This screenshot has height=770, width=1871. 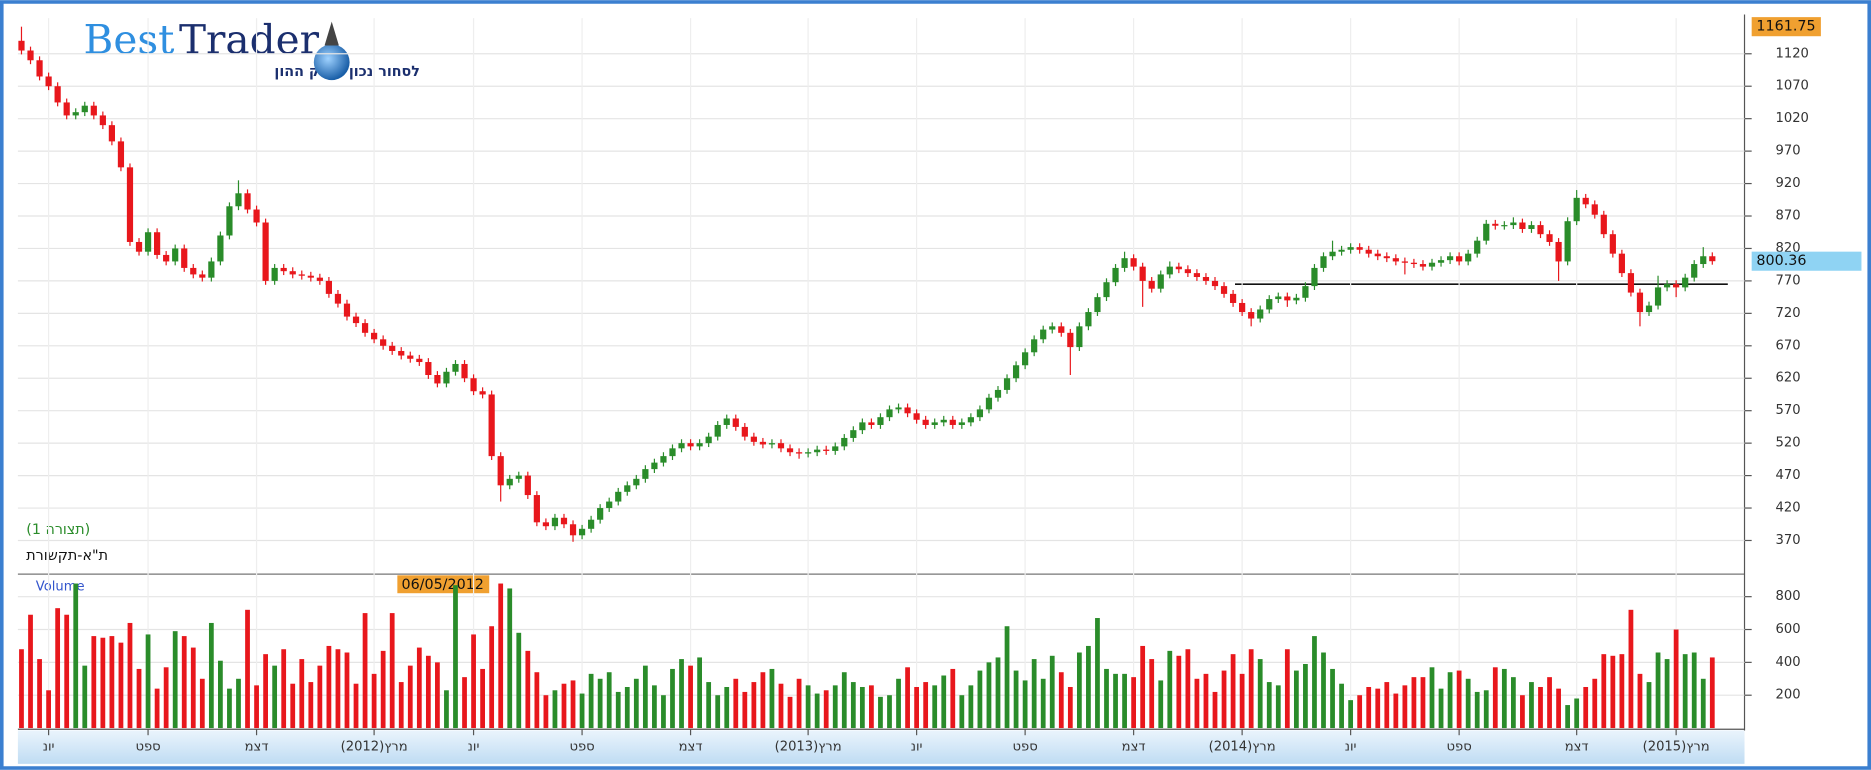 I want to click on logo-tagline: לסחור נכון בשוק ההון, so click(x=346, y=72).